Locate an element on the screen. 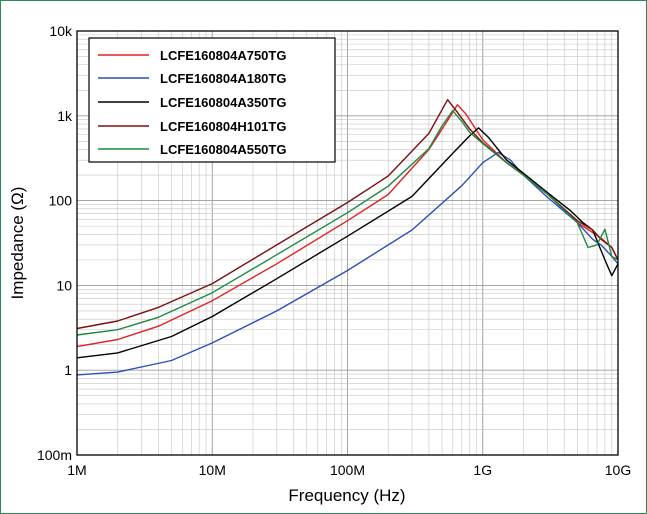 This screenshot has width=647, height=514. legend-label: LCFE160804A750TG is located at coordinates (223, 55).